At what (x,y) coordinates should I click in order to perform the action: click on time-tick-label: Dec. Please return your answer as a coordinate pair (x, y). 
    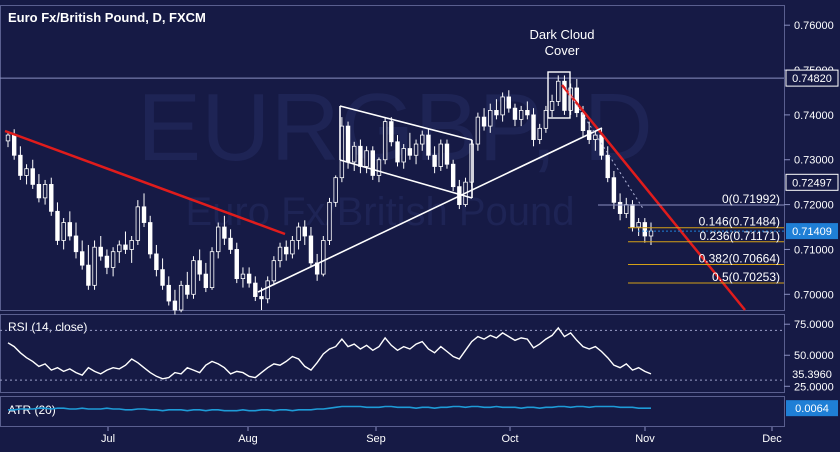
    Looking at the image, I should click on (772, 439).